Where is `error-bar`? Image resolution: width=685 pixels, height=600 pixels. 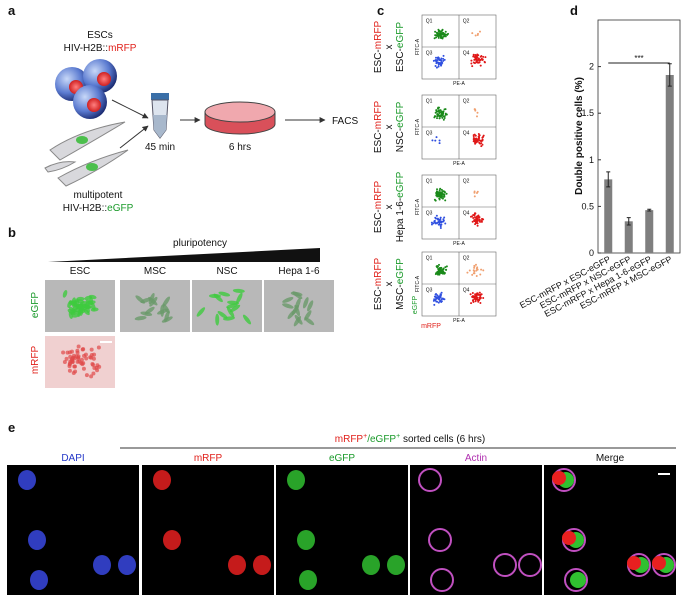
error-bar is located at coordinates (608, 179).